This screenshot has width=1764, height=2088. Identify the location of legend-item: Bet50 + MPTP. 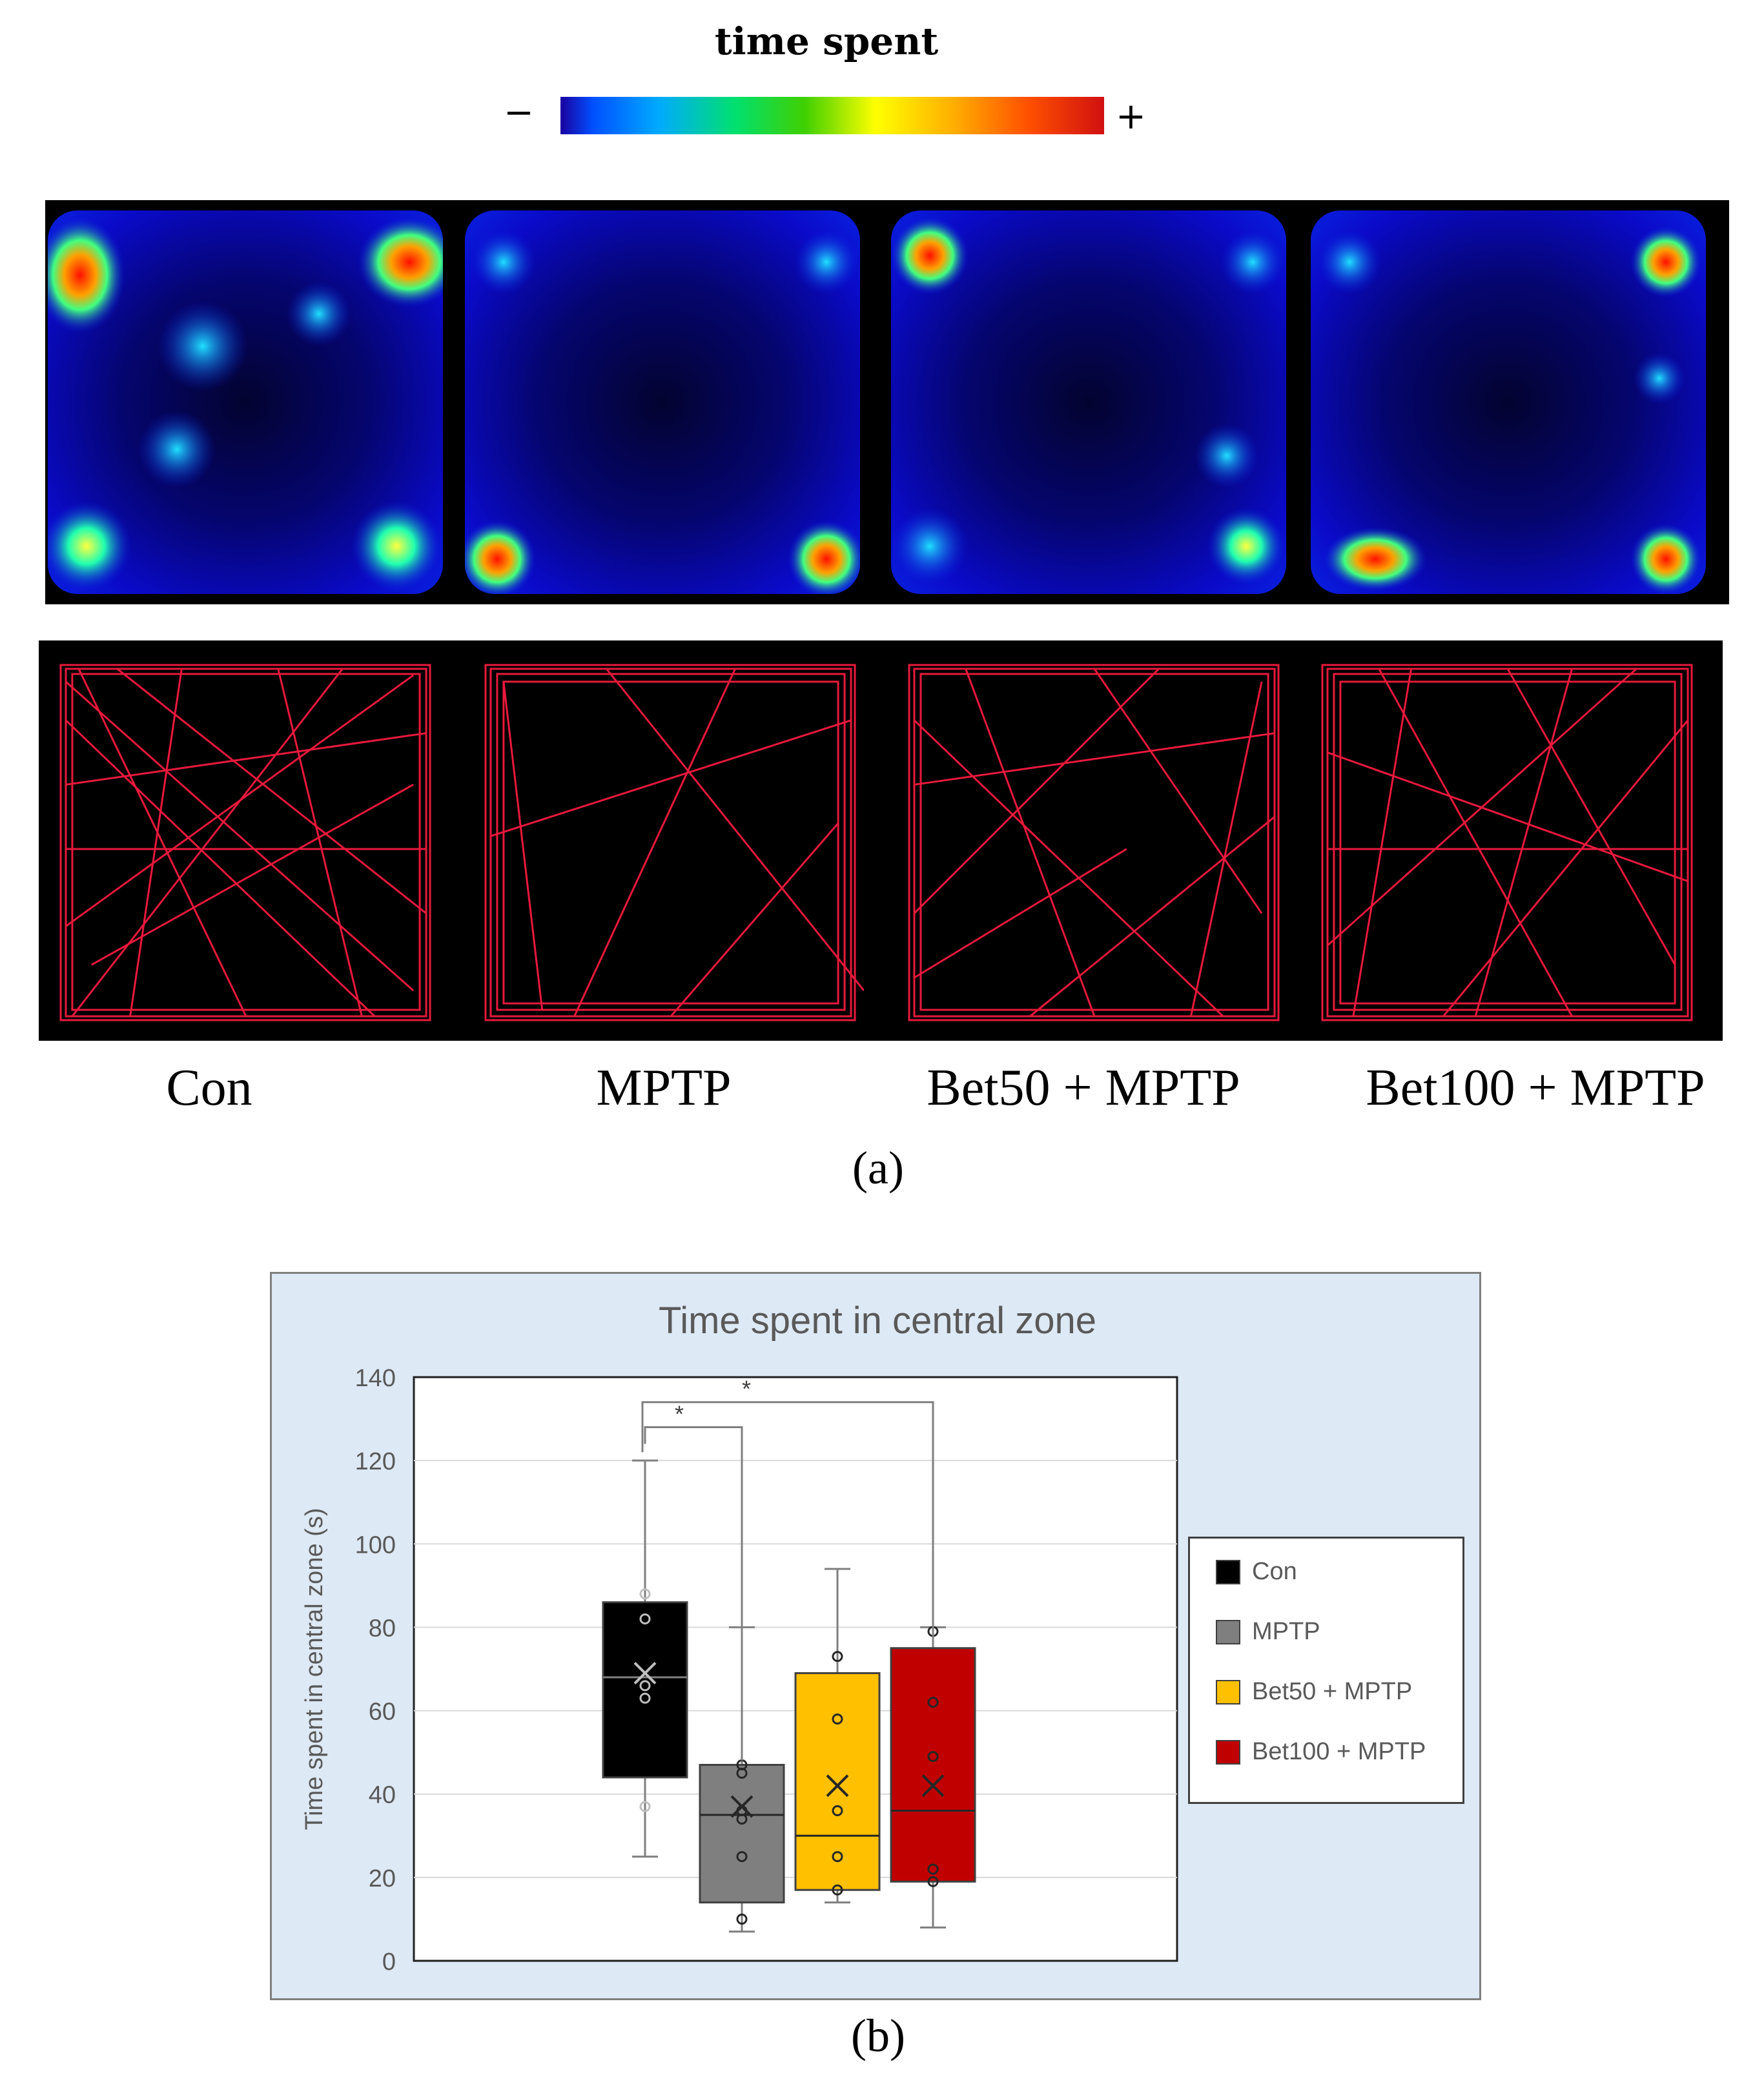
(1314, 1692).